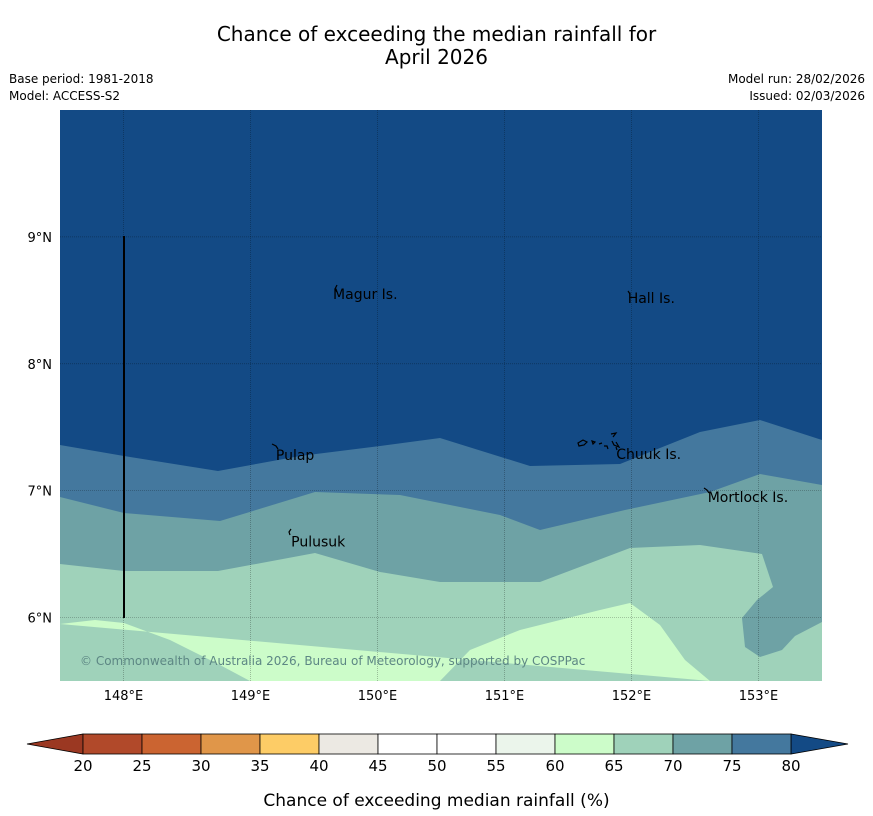 The image size is (873, 816). I want to click on colorbar-under-triangle, so click(55, 744).